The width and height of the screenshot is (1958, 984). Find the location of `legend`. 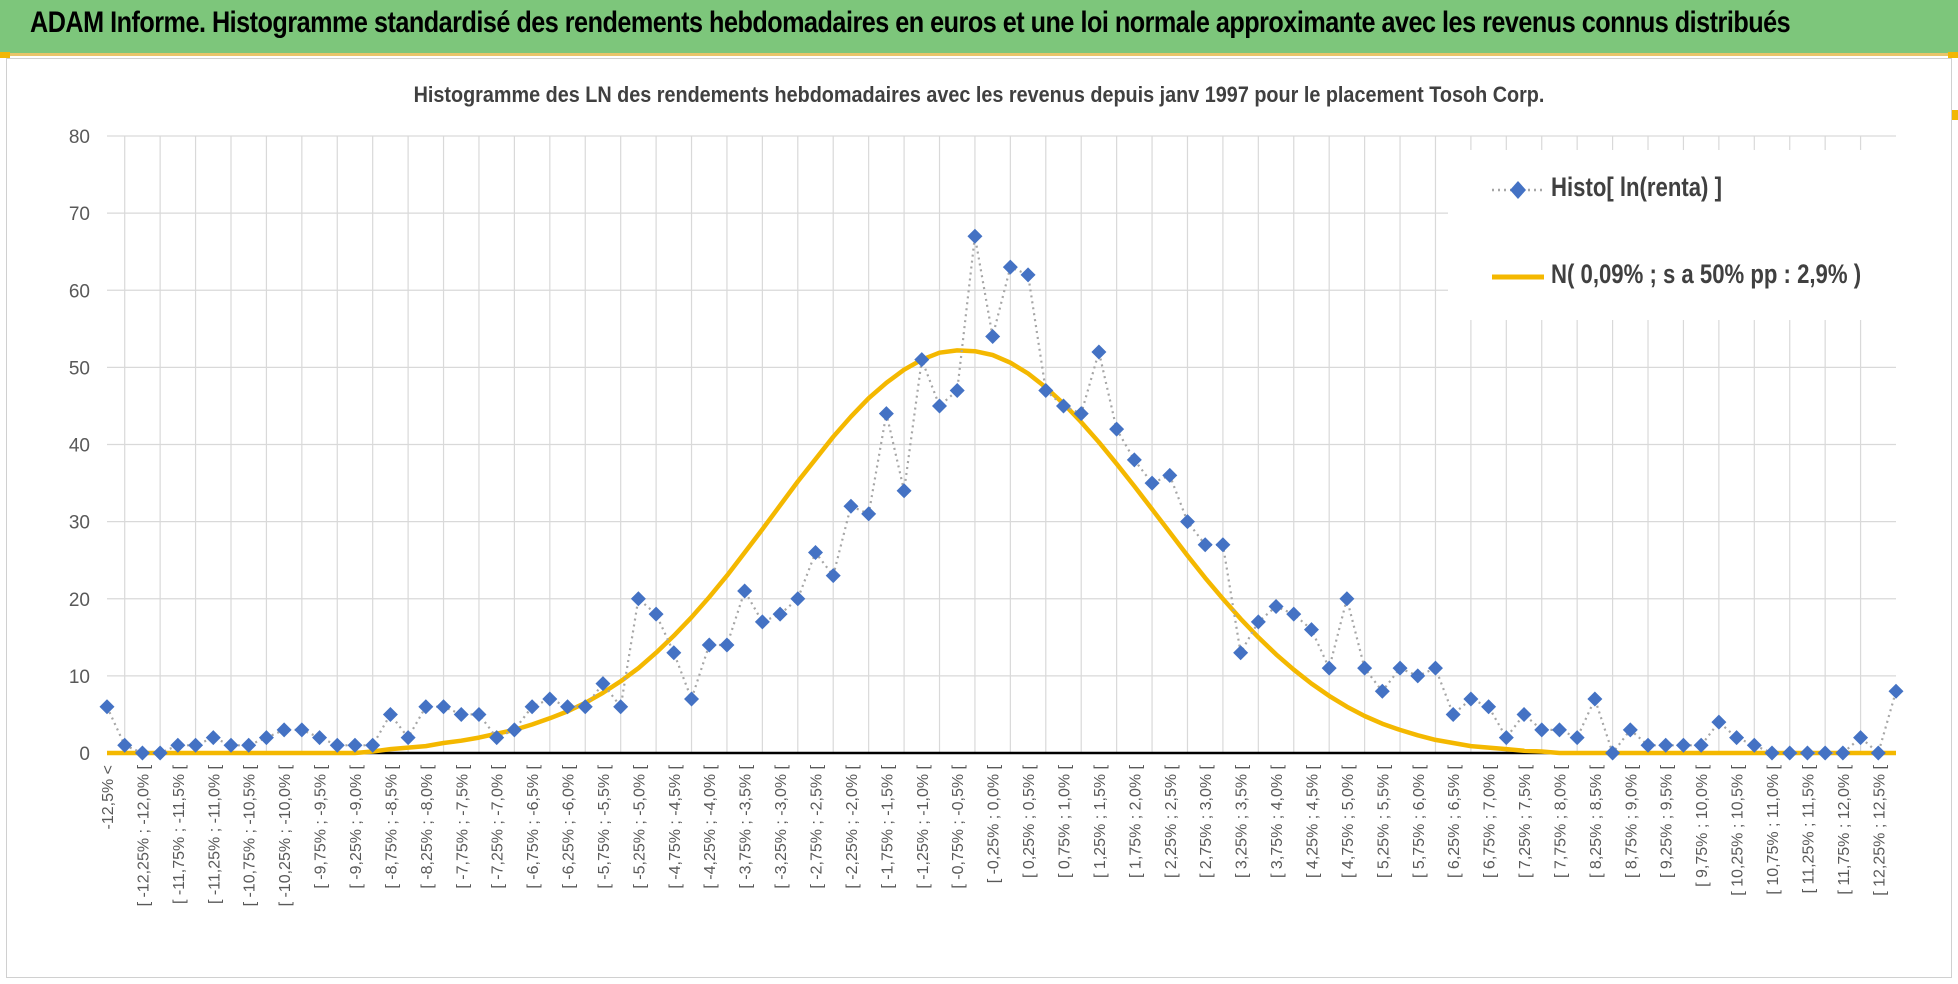

legend is located at coordinates (1518, 230).